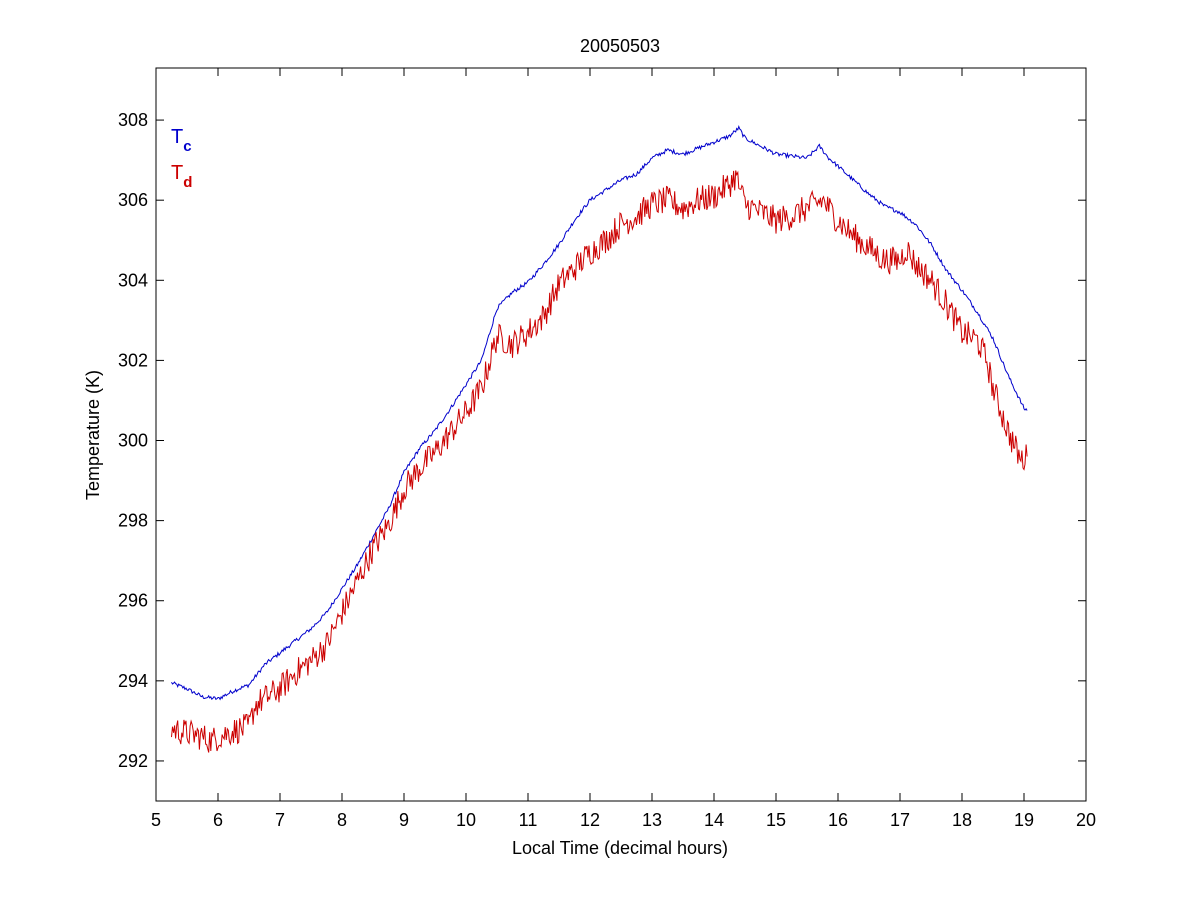 This screenshot has height=900, width=1200. What do you see at coordinates (528, 820) in the screenshot?
I see `x-tick-label: 11` at bounding box center [528, 820].